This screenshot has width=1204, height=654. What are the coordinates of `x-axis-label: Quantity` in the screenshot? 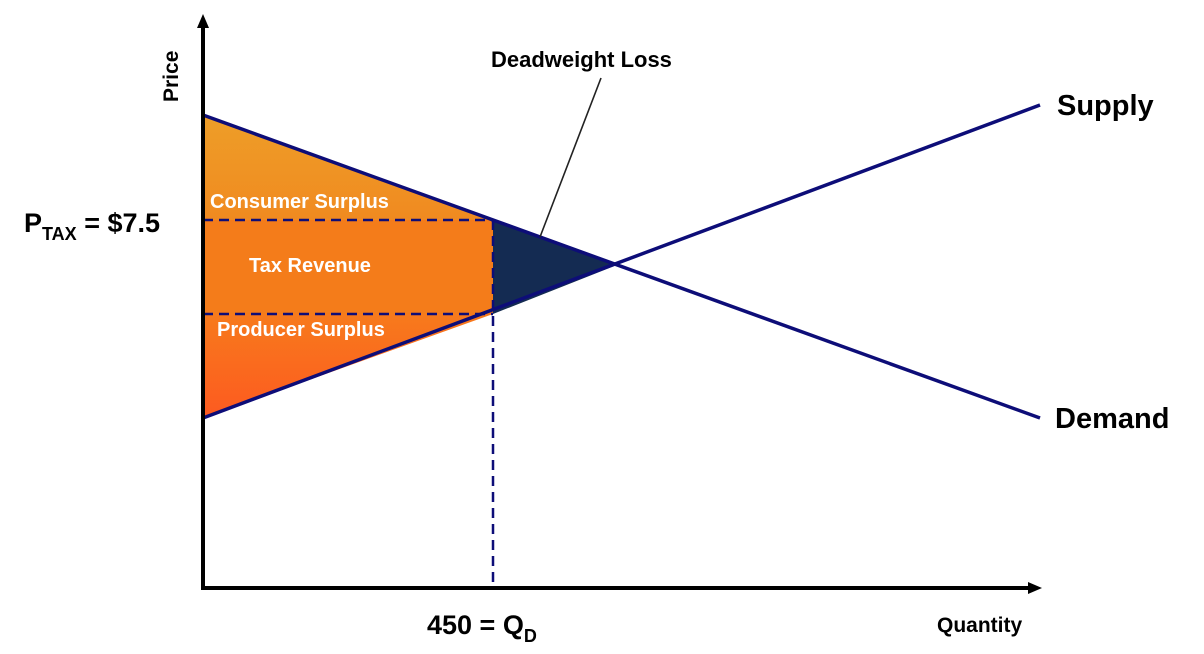 It's located at (979, 625).